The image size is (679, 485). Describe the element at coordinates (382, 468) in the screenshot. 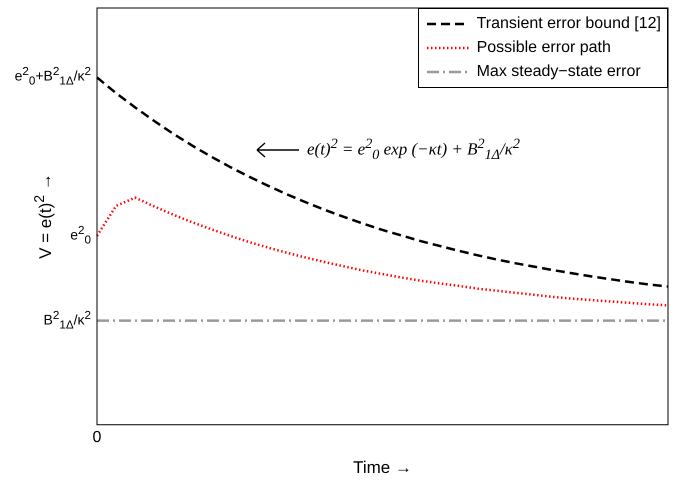

I see `x-axis-title: Time →` at that location.